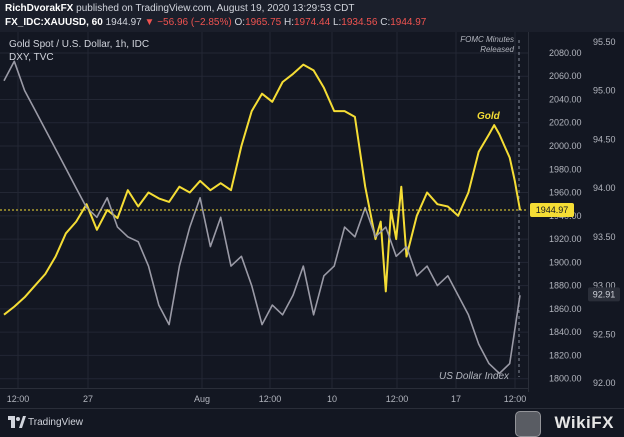 The height and width of the screenshot is (437, 624). Describe the element at coordinates (575, 252) in the screenshot. I see `price-badges: 1944.97 92.91` at that location.